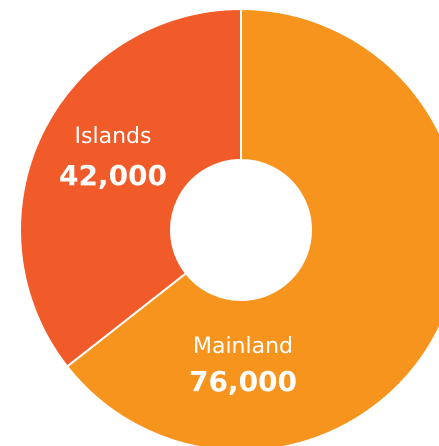 Image resolution: width=439 pixels, height=446 pixels. I want to click on value-label: 76,000, so click(243, 381).